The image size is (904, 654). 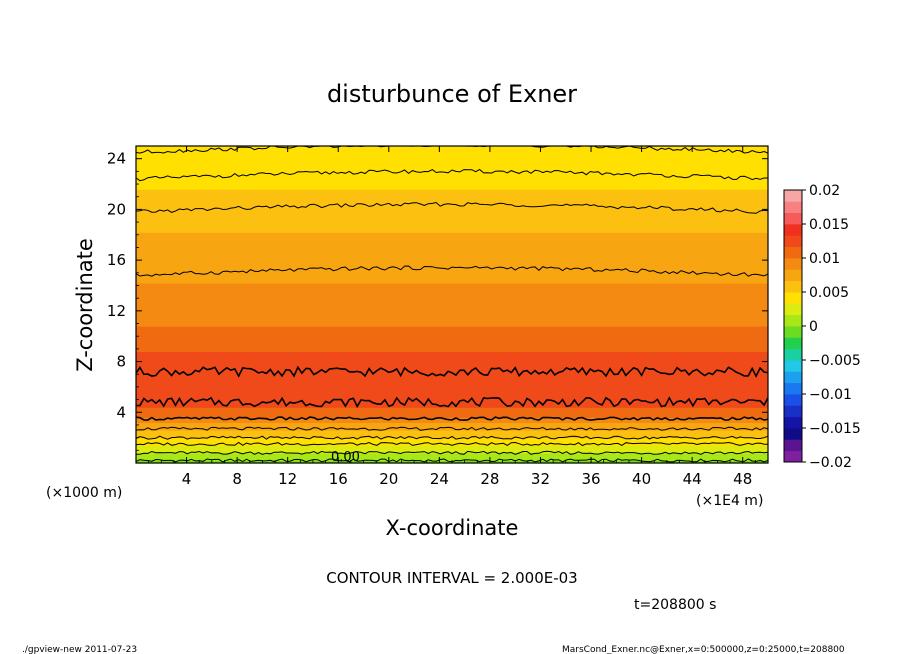 What do you see at coordinates (187, 479) in the screenshot?
I see `x-tick-label: 4` at bounding box center [187, 479].